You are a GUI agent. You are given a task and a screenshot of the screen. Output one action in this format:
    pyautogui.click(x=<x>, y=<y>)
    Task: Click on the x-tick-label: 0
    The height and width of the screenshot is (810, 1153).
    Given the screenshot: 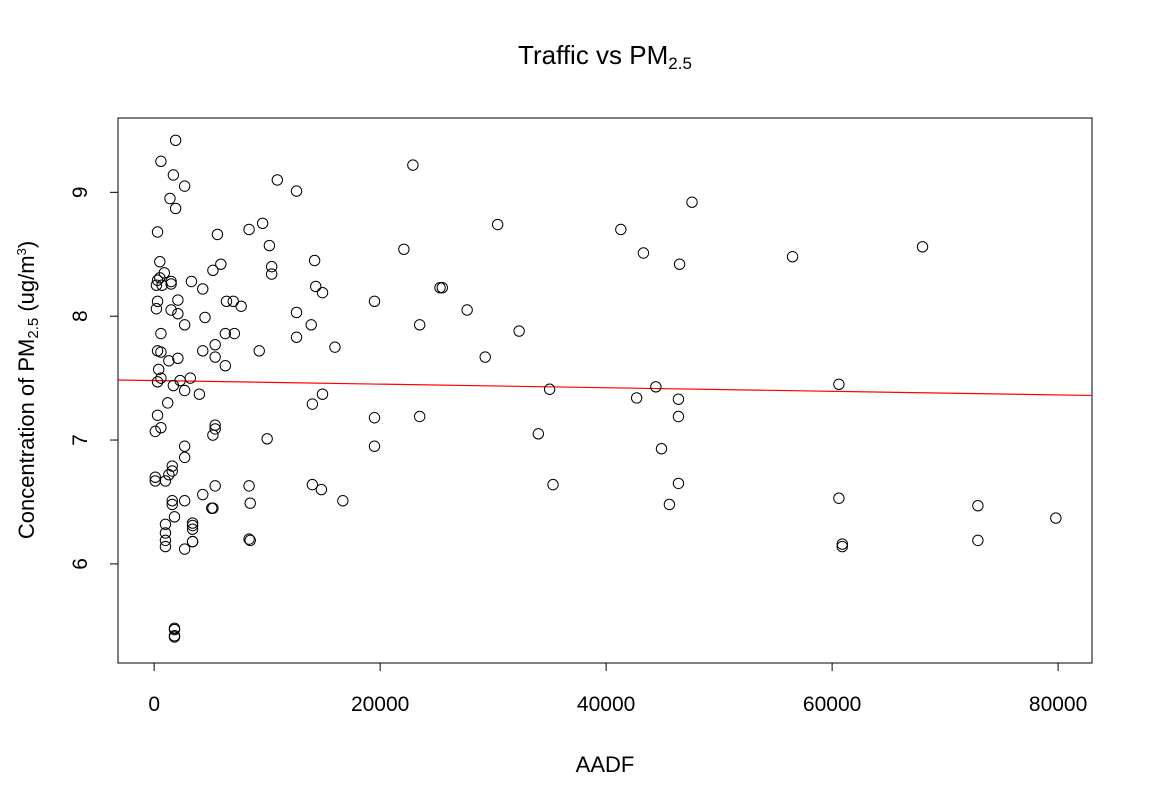 What is the action you would take?
    pyautogui.click(x=154, y=704)
    